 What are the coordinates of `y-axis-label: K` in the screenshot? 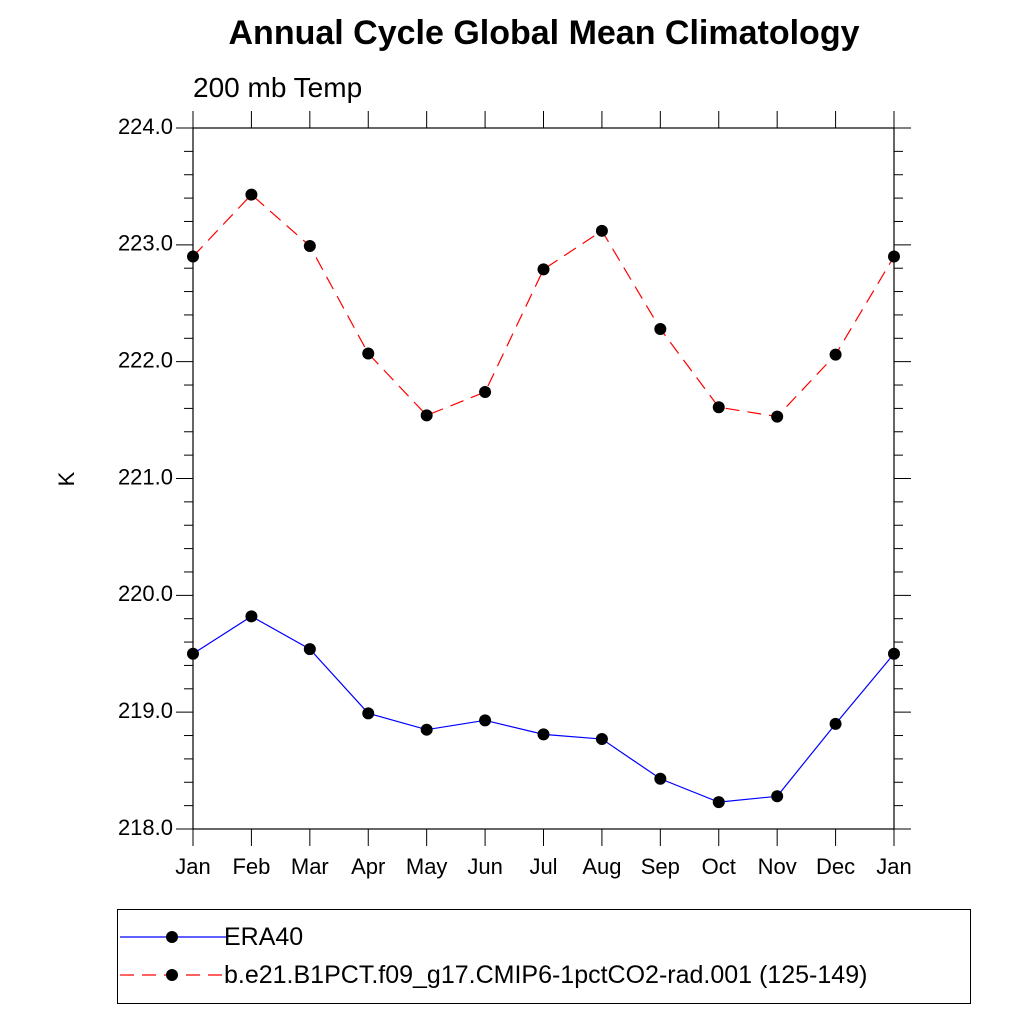 It's located at (66, 478).